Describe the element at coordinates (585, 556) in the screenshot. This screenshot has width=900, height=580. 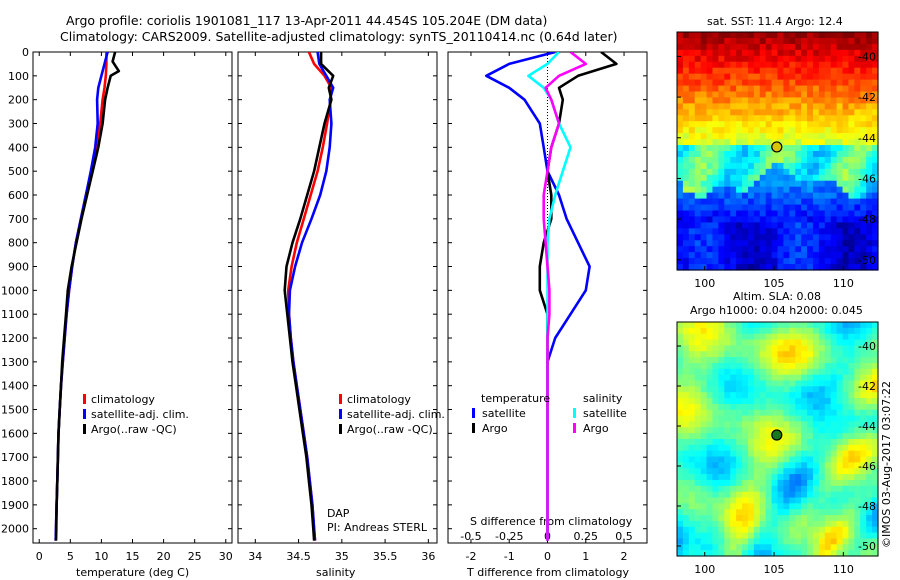
I see `x-tick-label: 1` at that location.